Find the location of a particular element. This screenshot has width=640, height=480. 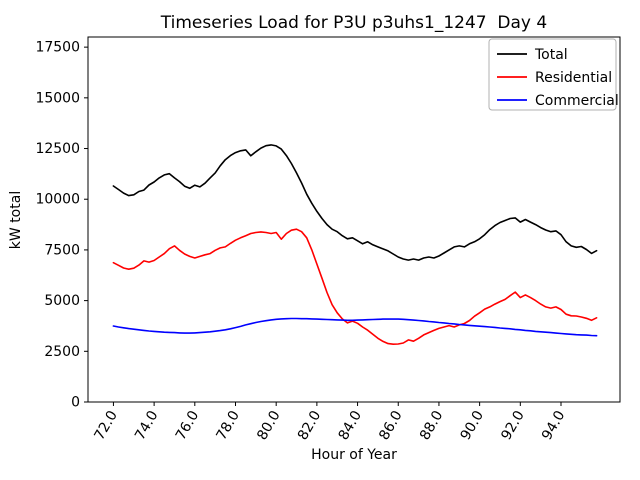

y-tick-label: 10000 is located at coordinates (57, 200).